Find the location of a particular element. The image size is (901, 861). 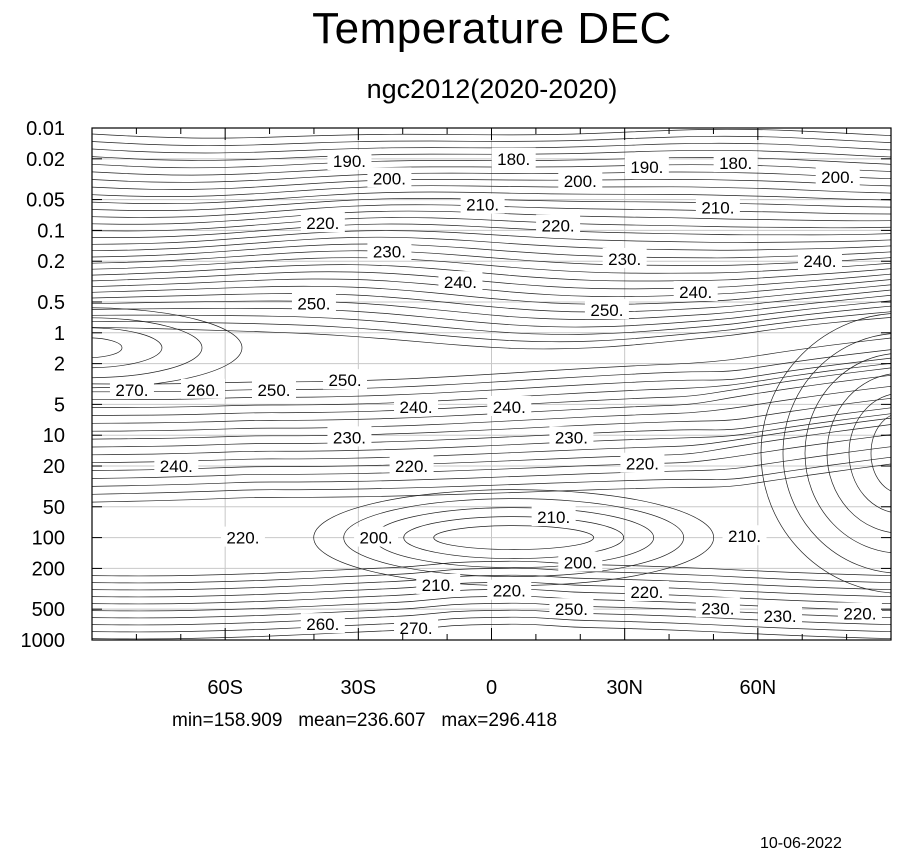

y-tick-label: 1000 is located at coordinates (43, 641).